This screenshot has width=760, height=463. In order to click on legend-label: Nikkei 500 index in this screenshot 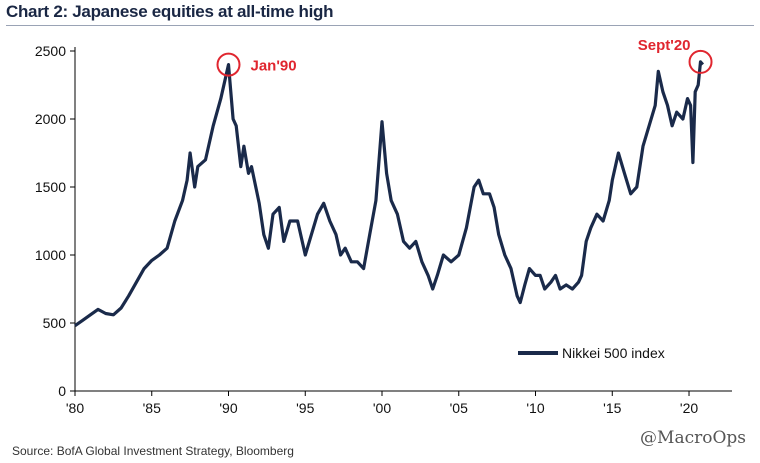, I will do `click(613, 353)`.